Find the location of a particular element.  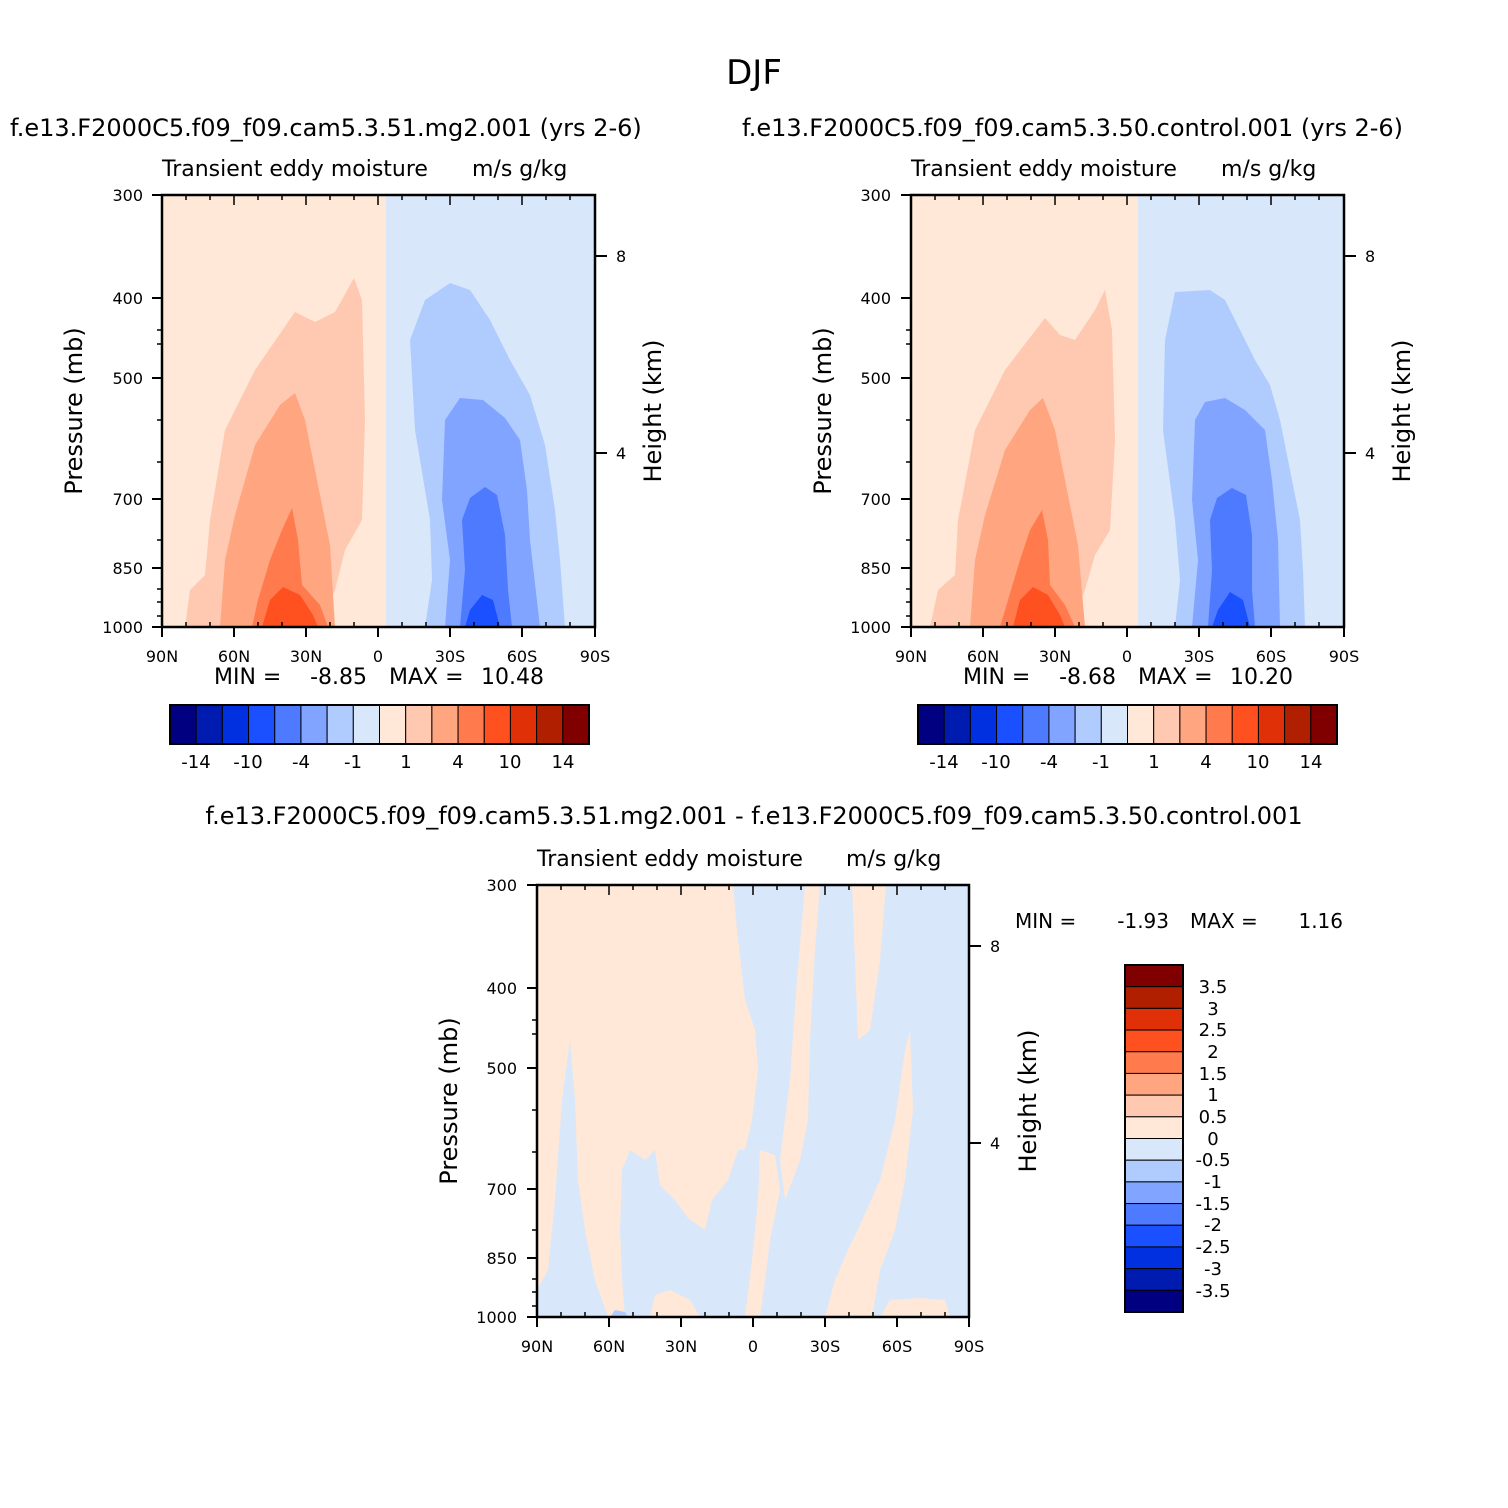

x-tick-label: 90S is located at coordinates (1344, 656).